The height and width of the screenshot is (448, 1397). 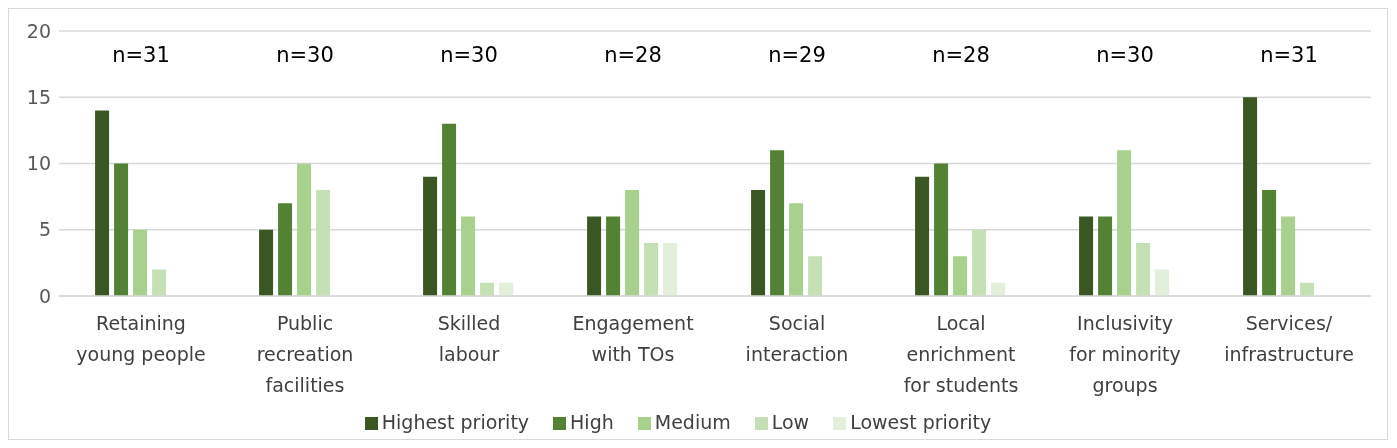 I want to click on x-tick-label: Inclusivity for minority groups, so click(x=1125, y=354).